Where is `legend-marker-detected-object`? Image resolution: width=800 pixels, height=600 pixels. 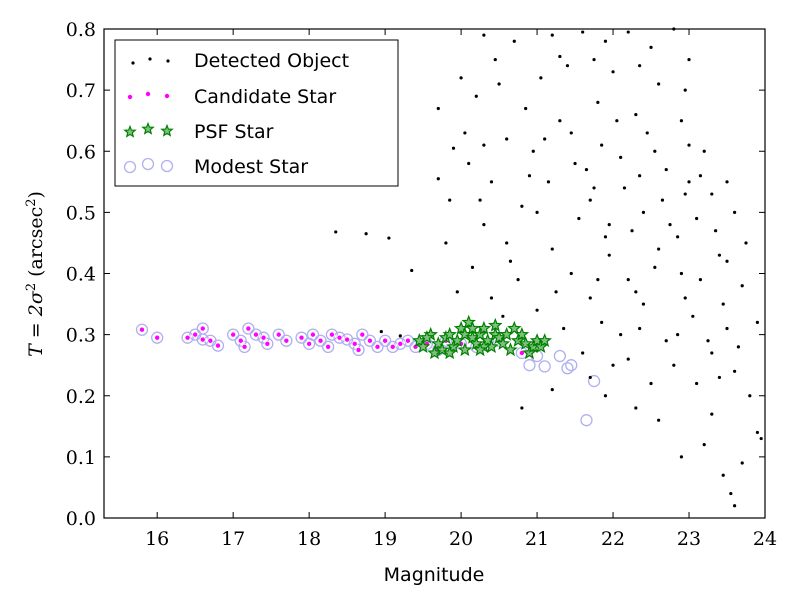 legend-marker-detected-object is located at coordinates (168, 61).